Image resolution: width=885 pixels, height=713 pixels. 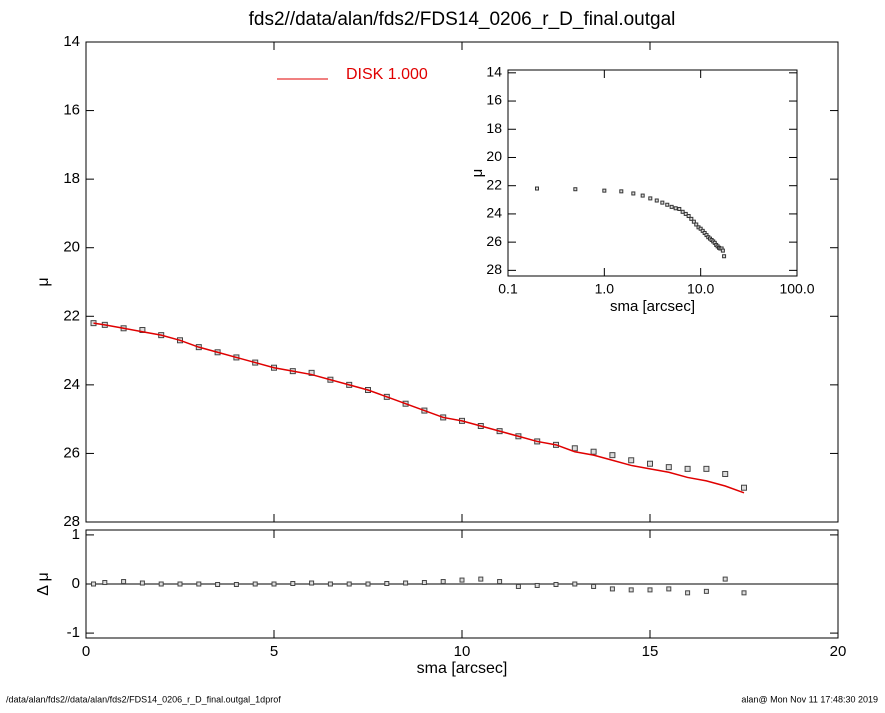 What do you see at coordinates (387, 74) in the screenshot?
I see `legend-label: DISK 1.000` at bounding box center [387, 74].